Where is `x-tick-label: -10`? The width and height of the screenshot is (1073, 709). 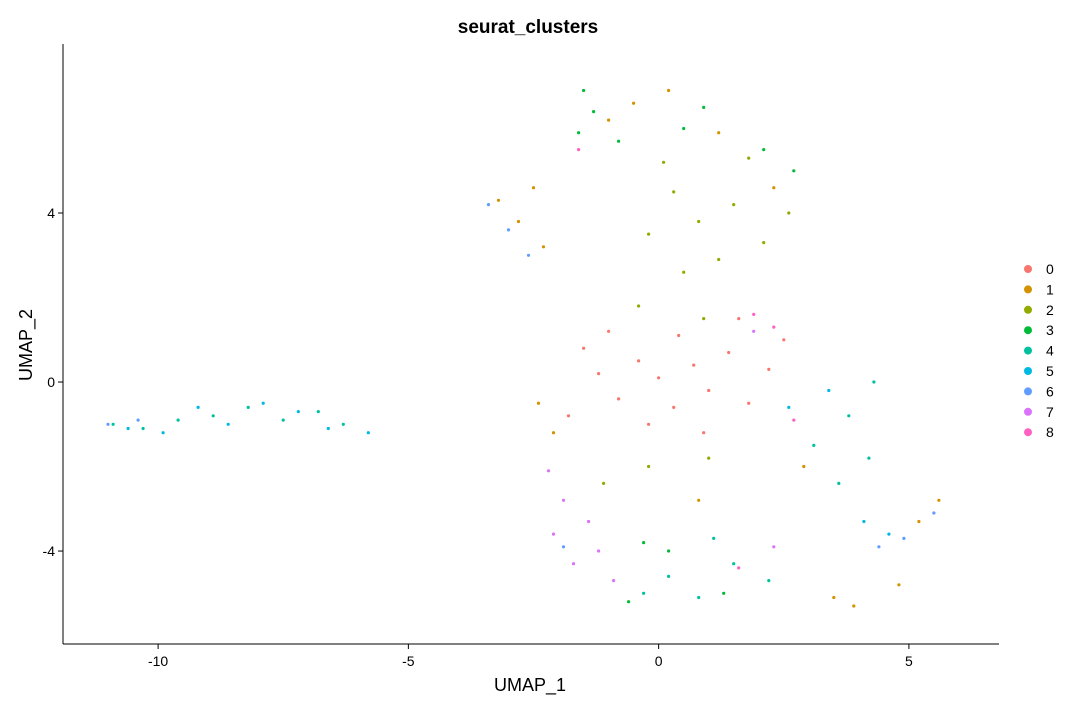 x-tick-label: -10 is located at coordinates (158, 661).